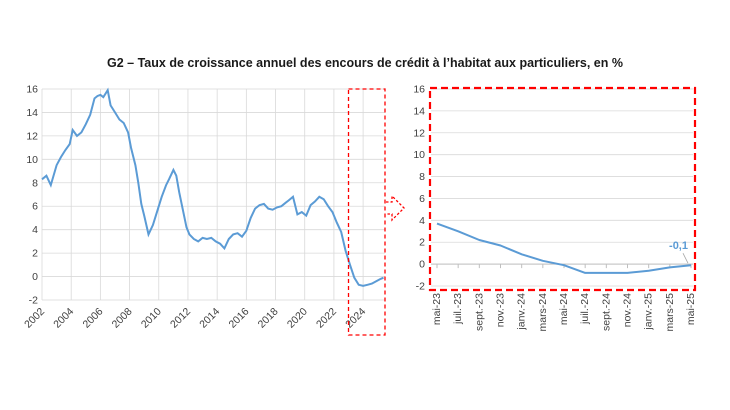  Describe the element at coordinates (32, 136) in the screenshot. I see `left-y-tick-label: 12` at that location.